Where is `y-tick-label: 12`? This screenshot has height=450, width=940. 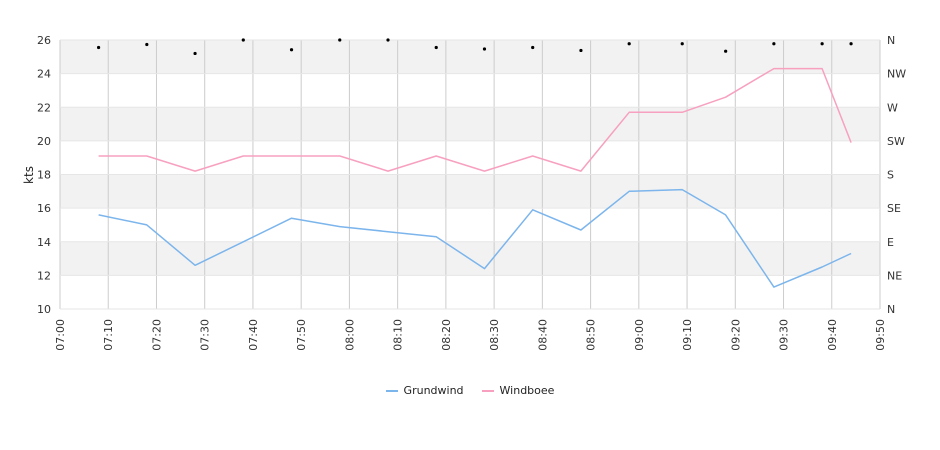 y-tick-label: 12 is located at coordinates (44, 275).